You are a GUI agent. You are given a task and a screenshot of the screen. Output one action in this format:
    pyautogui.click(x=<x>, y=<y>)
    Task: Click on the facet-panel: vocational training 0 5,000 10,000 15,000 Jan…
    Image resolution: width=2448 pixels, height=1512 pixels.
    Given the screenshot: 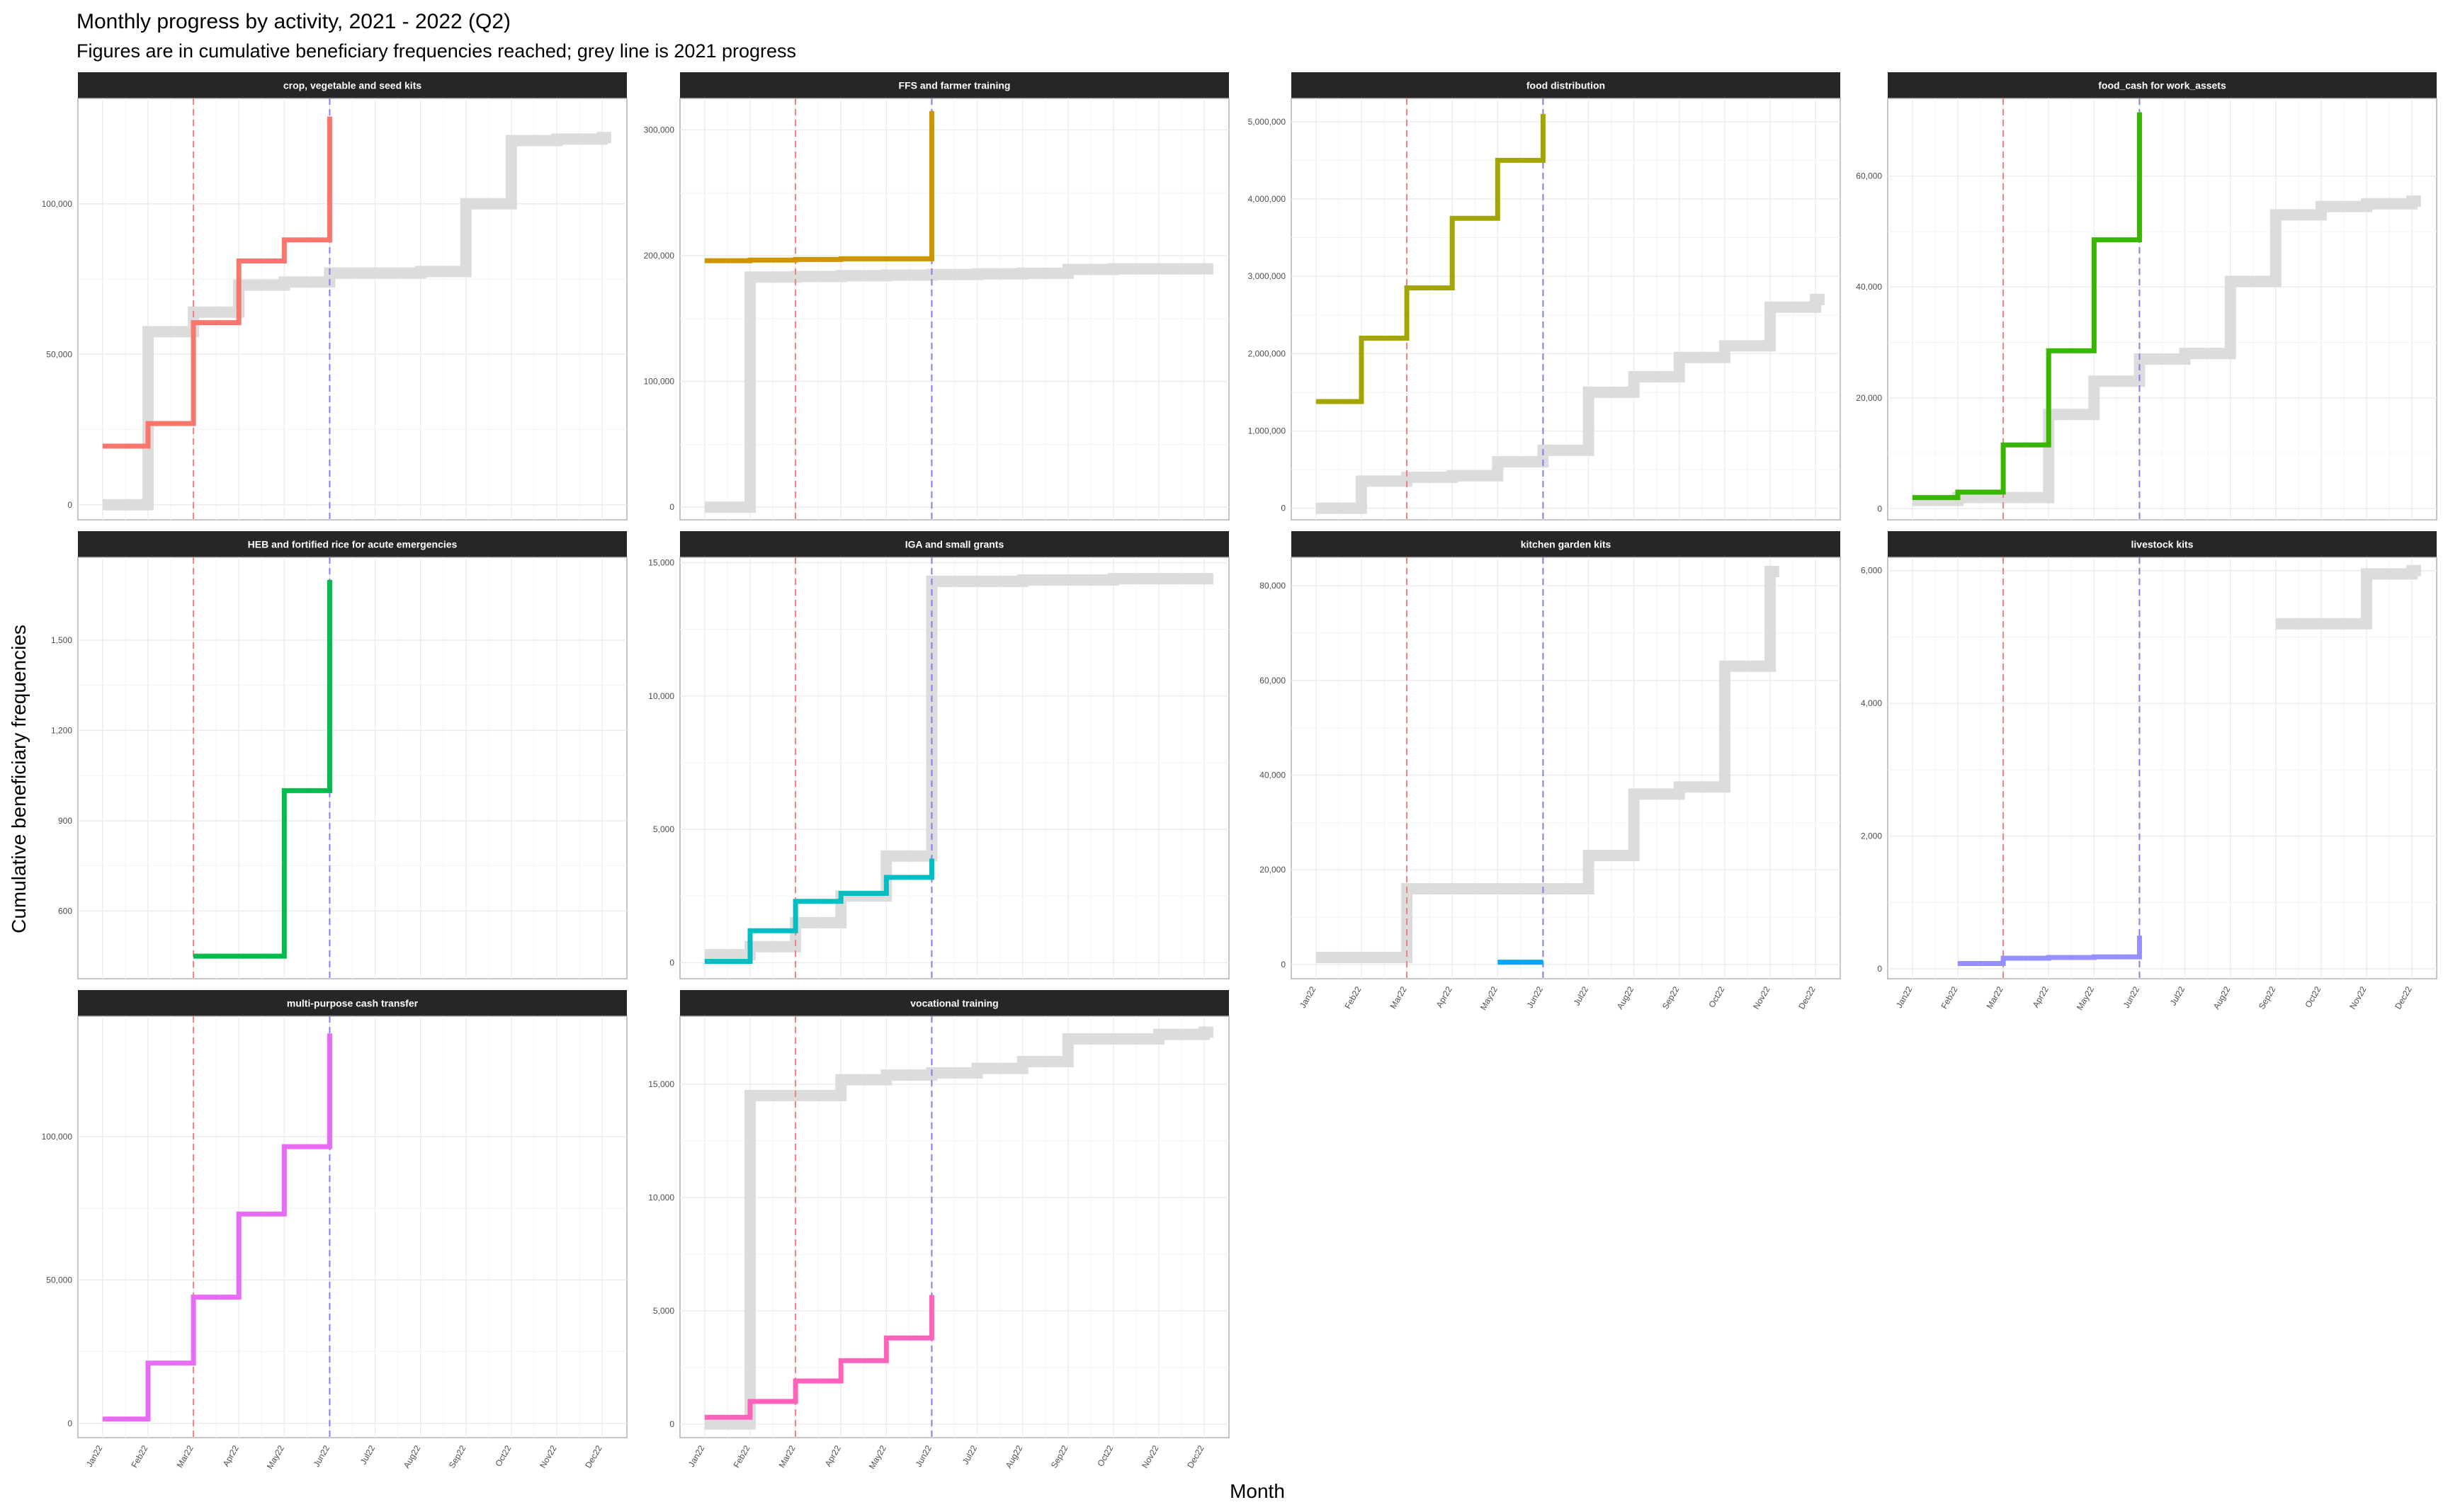 What is the action you would take?
    pyautogui.click(x=939, y=1230)
    